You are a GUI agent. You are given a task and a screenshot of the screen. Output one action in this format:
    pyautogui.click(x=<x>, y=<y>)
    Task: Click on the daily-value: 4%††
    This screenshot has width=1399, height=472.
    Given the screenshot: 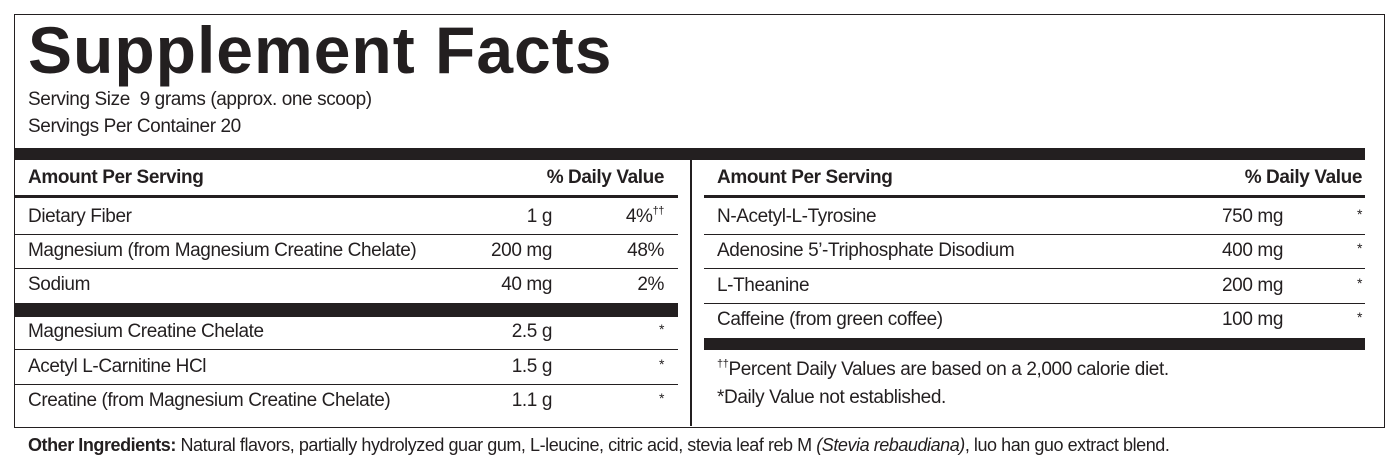 What is the action you would take?
    pyautogui.click(x=645, y=216)
    